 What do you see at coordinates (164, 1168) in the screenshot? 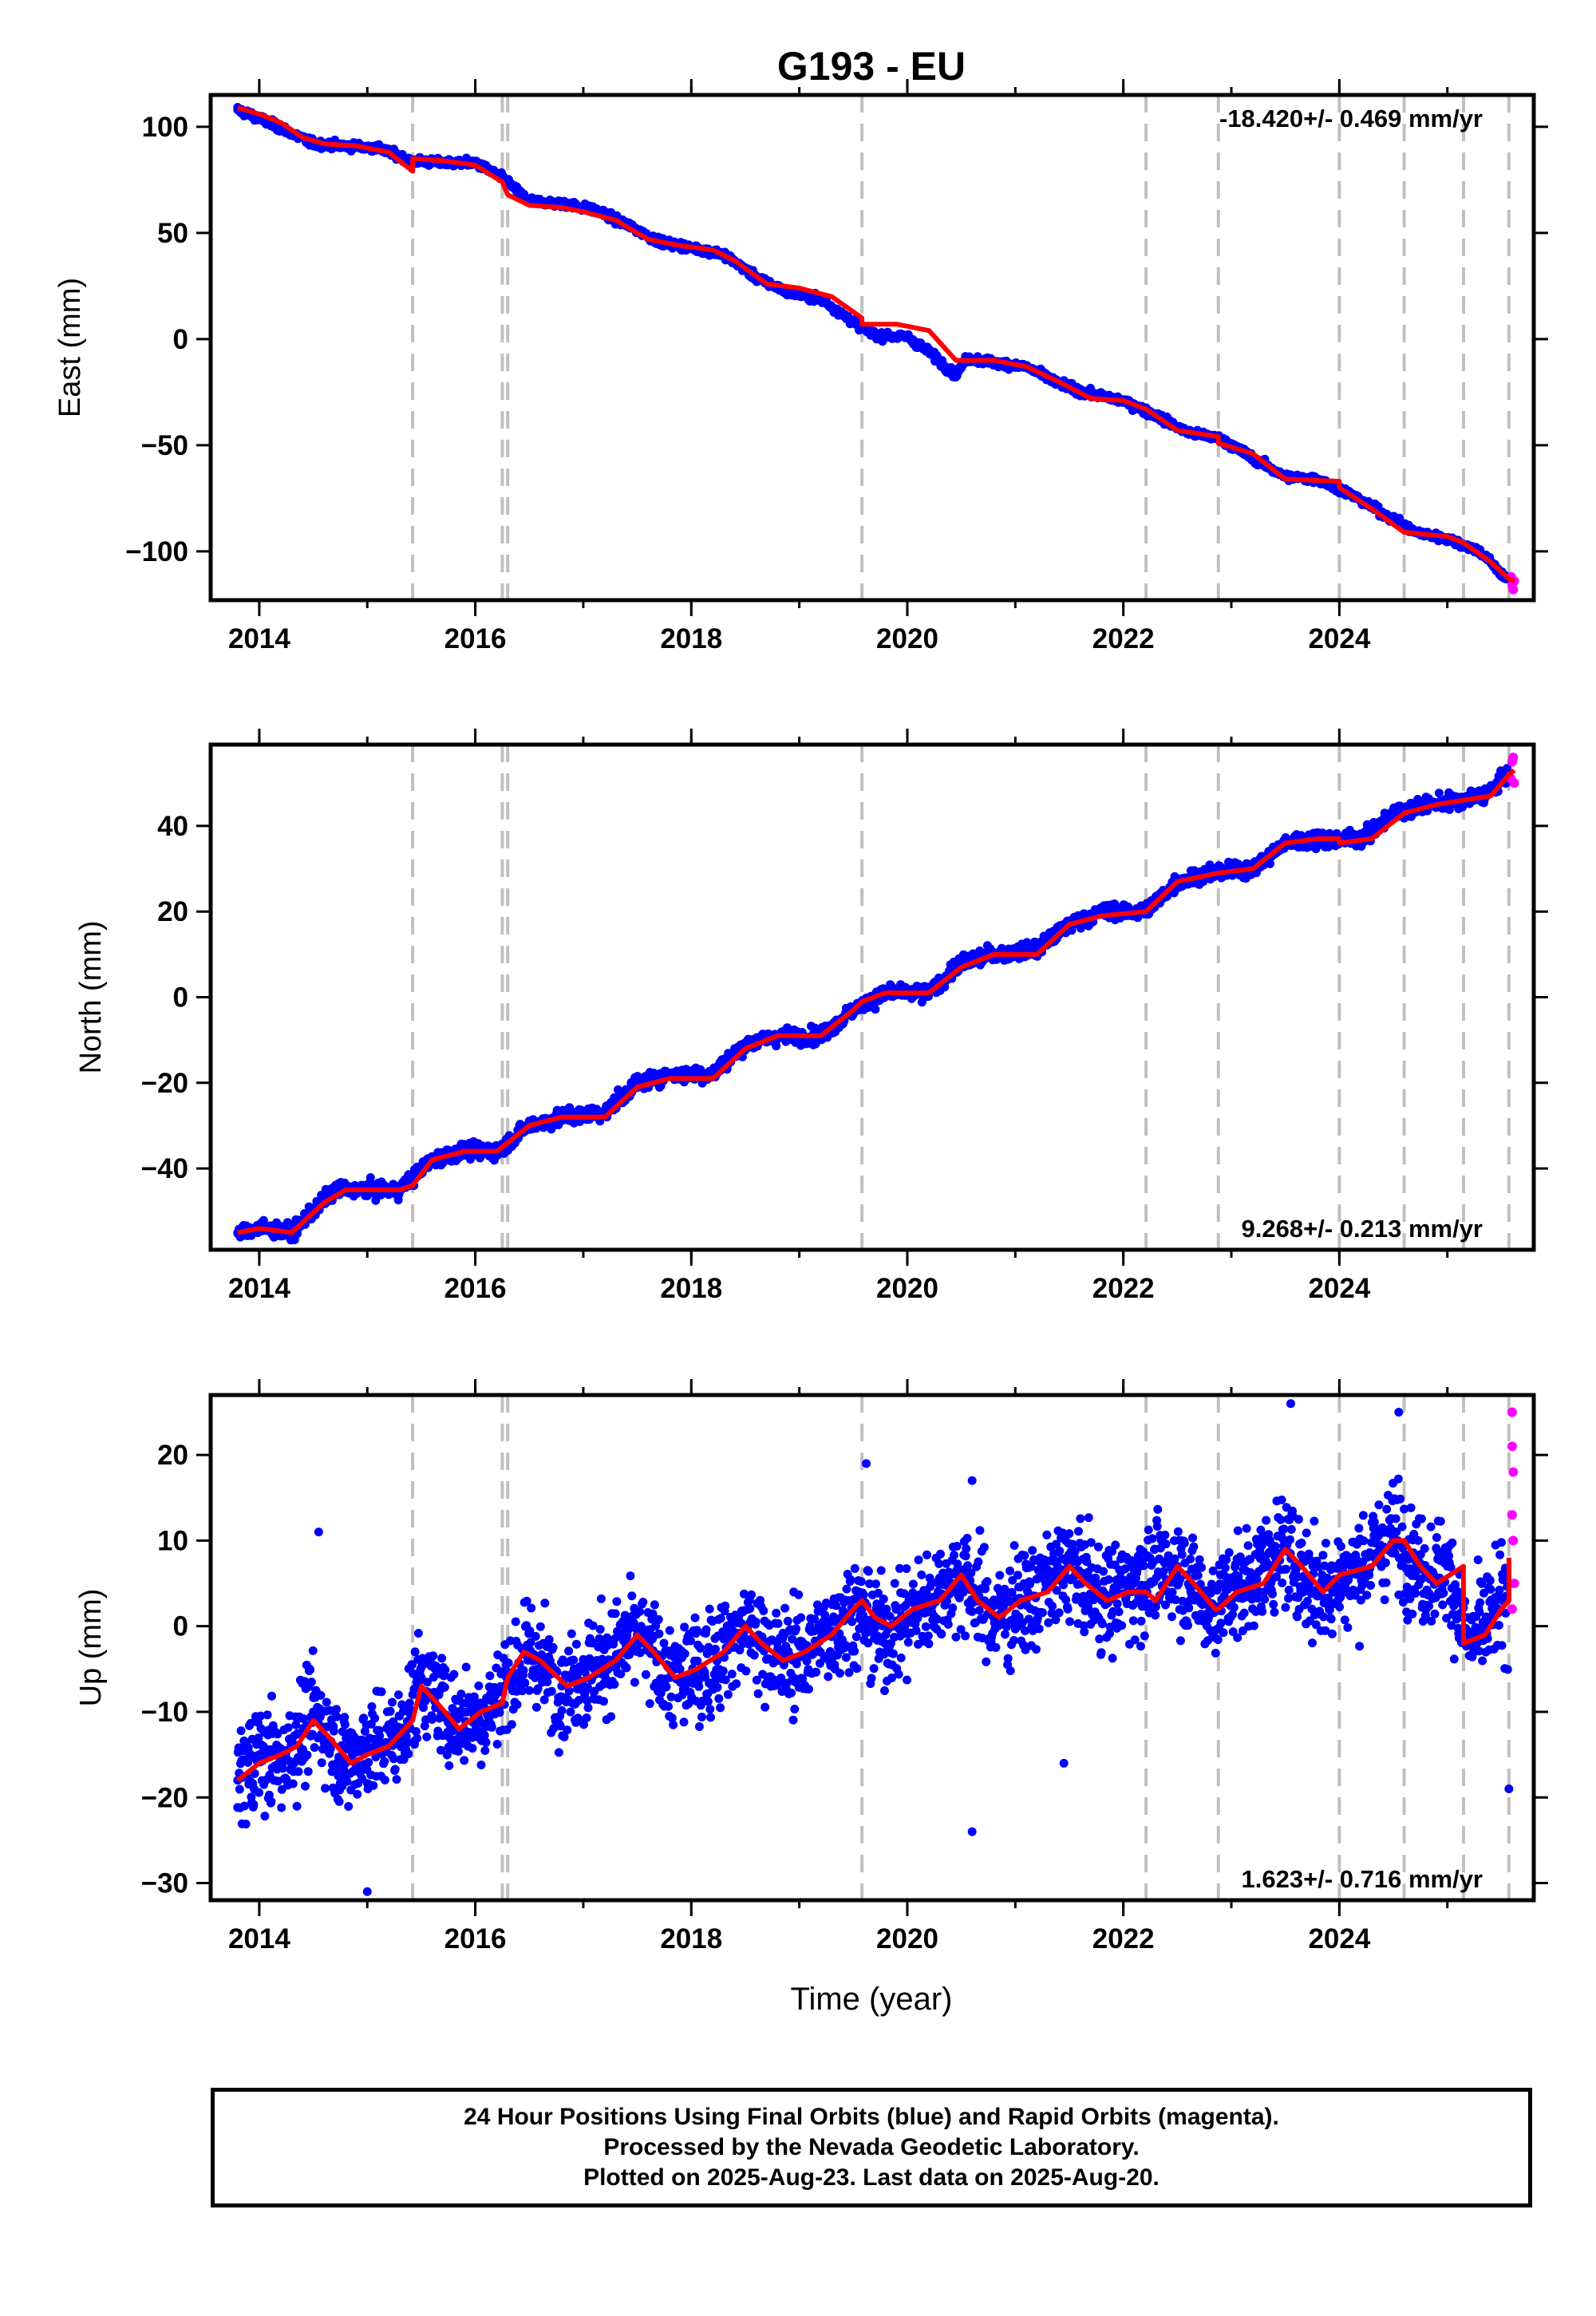
I see `north-y-tick-label: −40` at bounding box center [164, 1168].